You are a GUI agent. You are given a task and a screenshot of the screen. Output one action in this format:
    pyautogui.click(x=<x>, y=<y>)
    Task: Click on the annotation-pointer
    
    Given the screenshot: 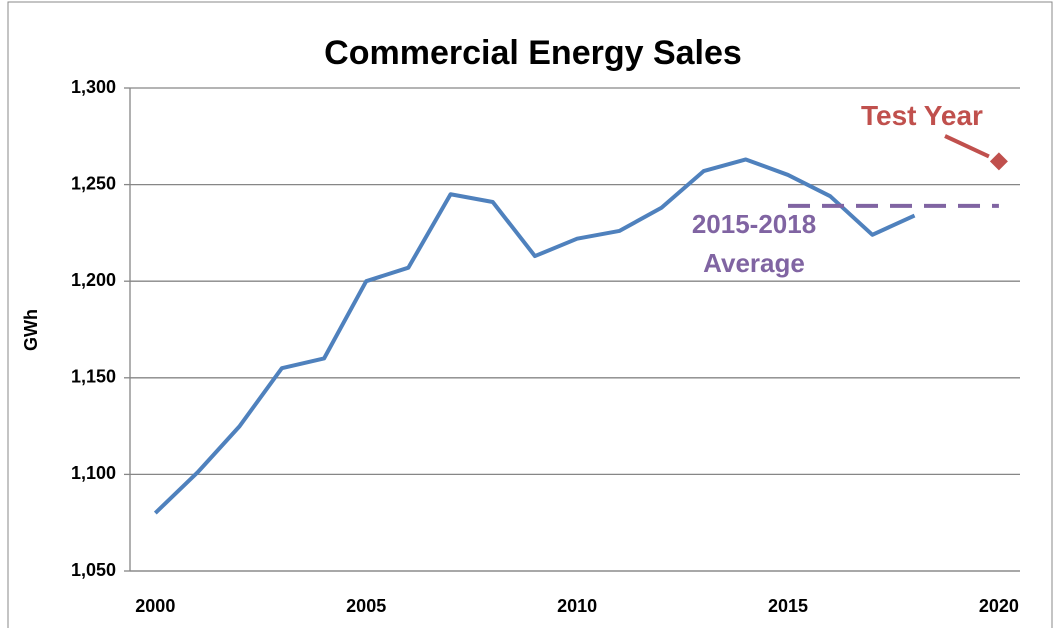 What is the action you would take?
    pyautogui.click(x=967, y=146)
    